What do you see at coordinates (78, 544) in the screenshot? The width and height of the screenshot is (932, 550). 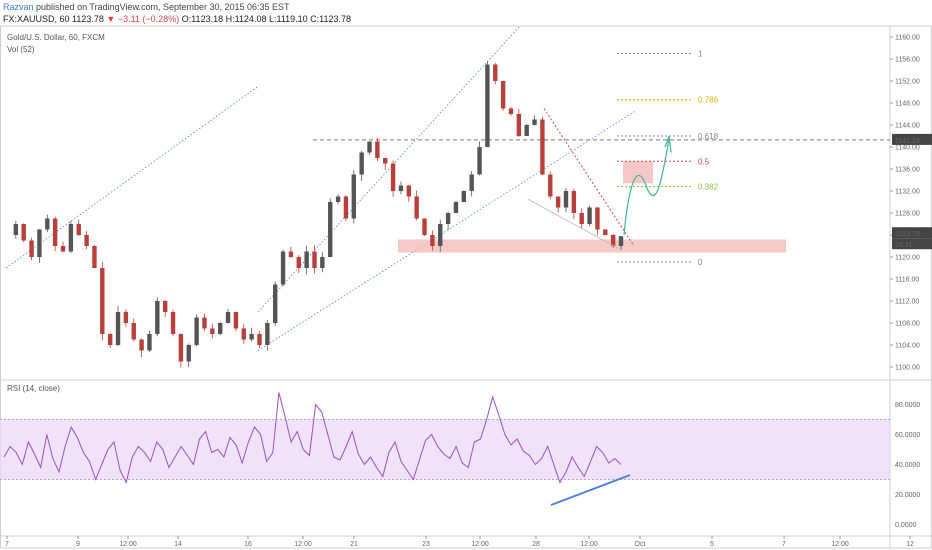 I see `time-tick-label: 9` at bounding box center [78, 544].